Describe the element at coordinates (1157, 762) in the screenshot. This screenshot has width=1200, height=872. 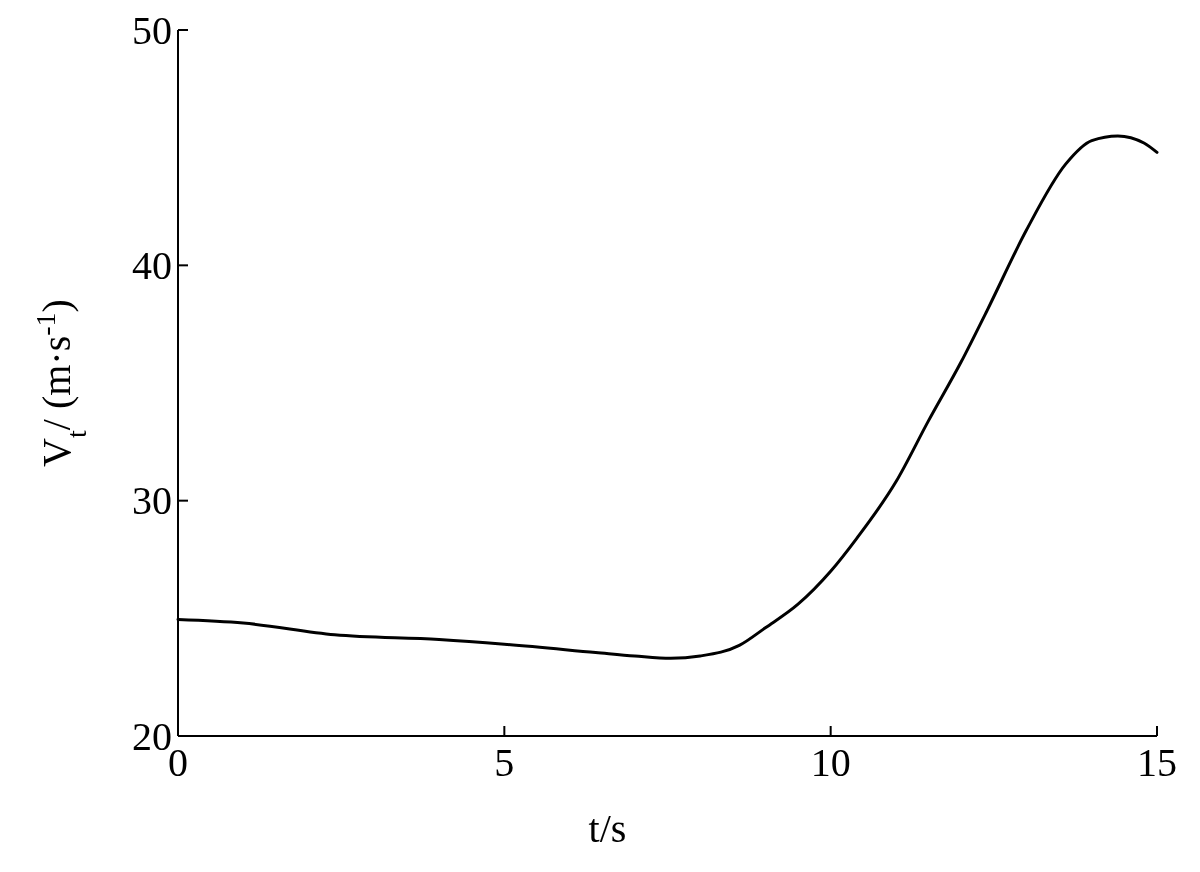
I see `x-tick-label: 15` at that location.